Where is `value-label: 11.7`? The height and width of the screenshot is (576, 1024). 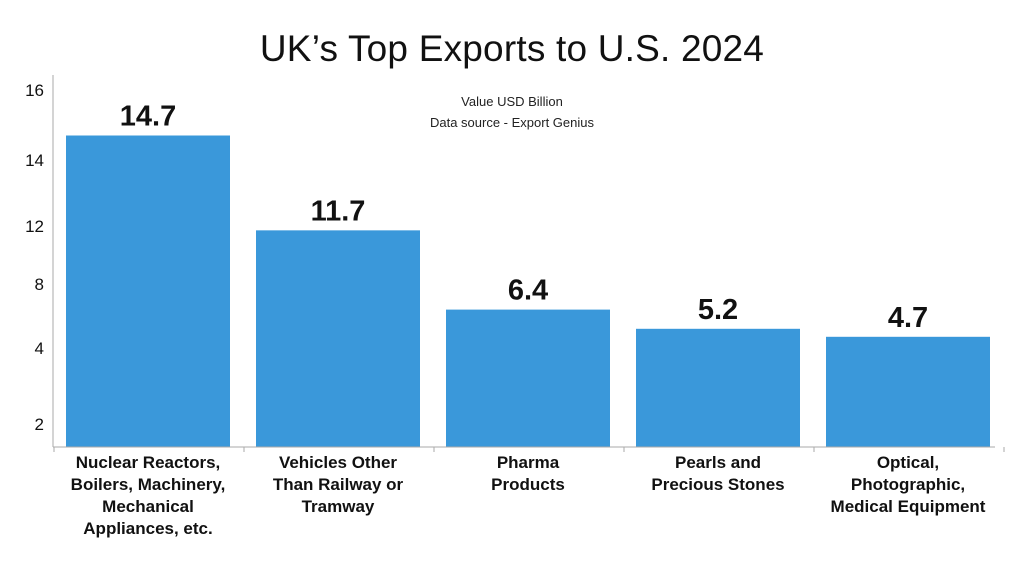 value-label: 11.7 is located at coordinates (338, 211).